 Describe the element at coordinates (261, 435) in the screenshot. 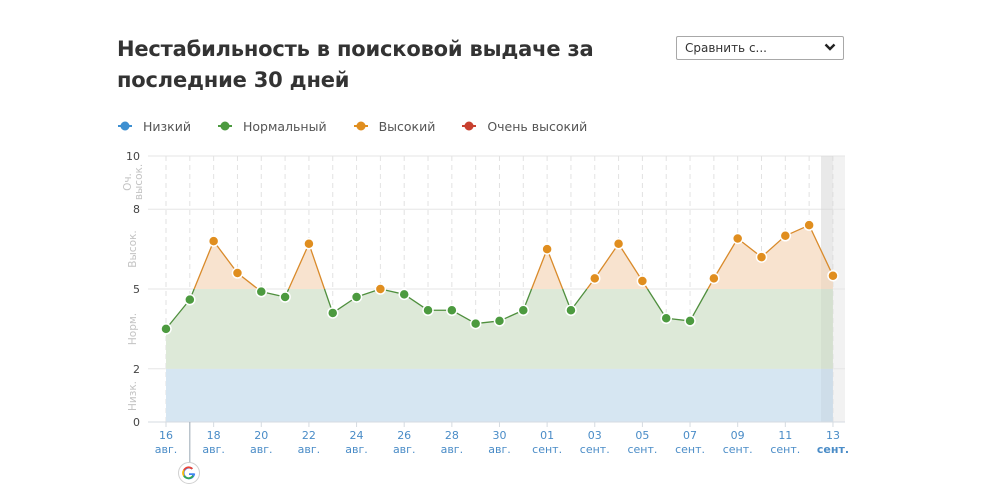

I see `x-tick-label-day: 20` at that location.